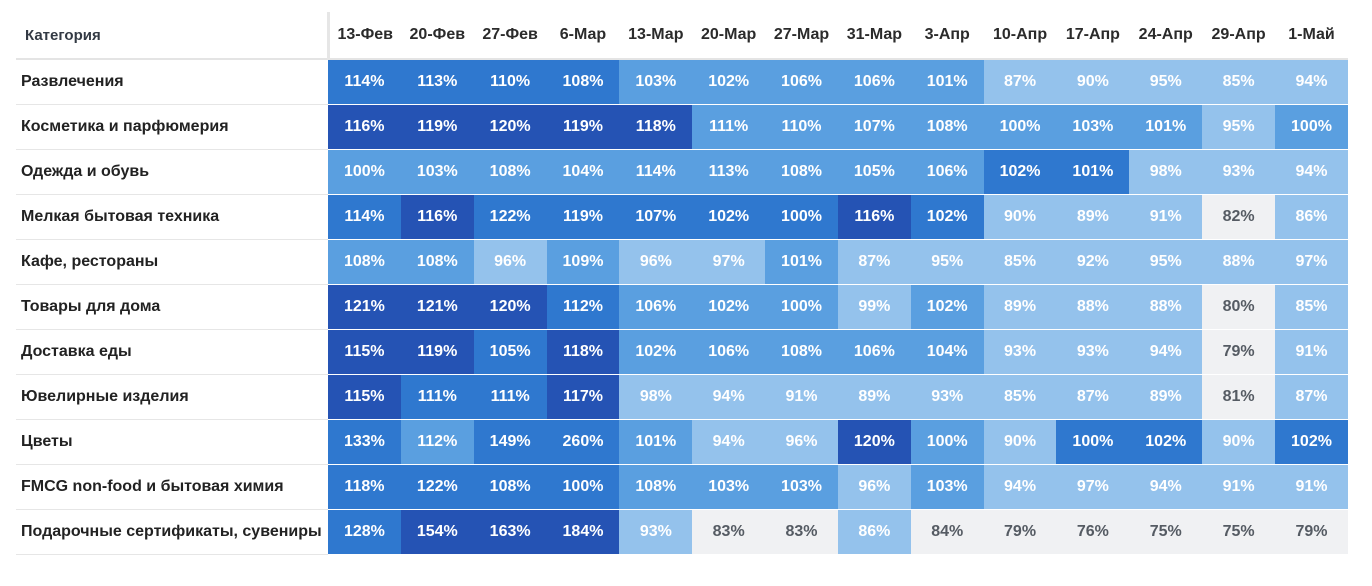 This screenshot has height=586, width=1372. Describe the element at coordinates (1238, 36) in the screenshot. I see `column-header-12: 29-Апр` at that location.